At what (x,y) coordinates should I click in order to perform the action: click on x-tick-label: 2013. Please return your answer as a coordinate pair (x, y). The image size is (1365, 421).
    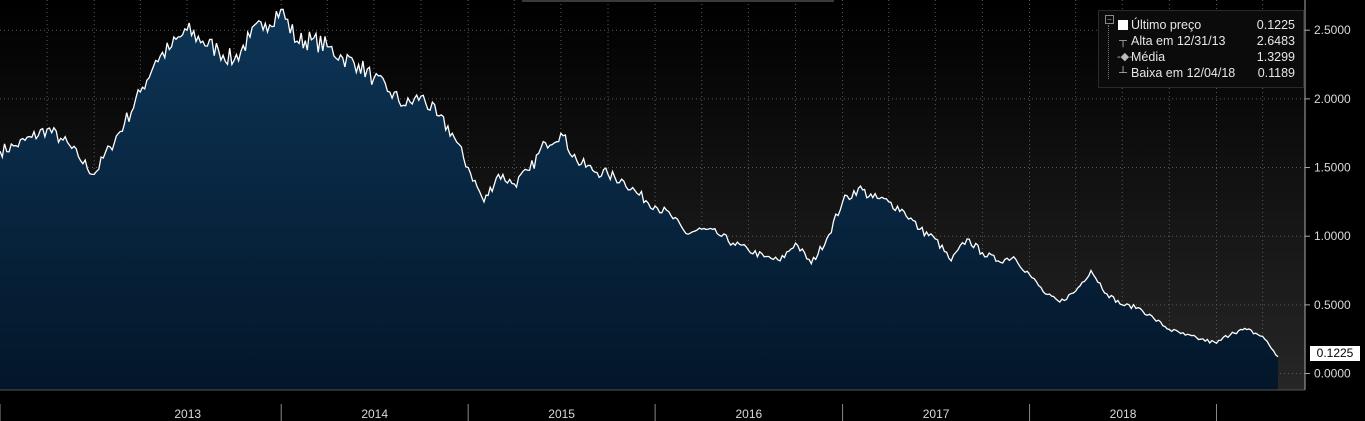
    Looking at the image, I should click on (187, 414).